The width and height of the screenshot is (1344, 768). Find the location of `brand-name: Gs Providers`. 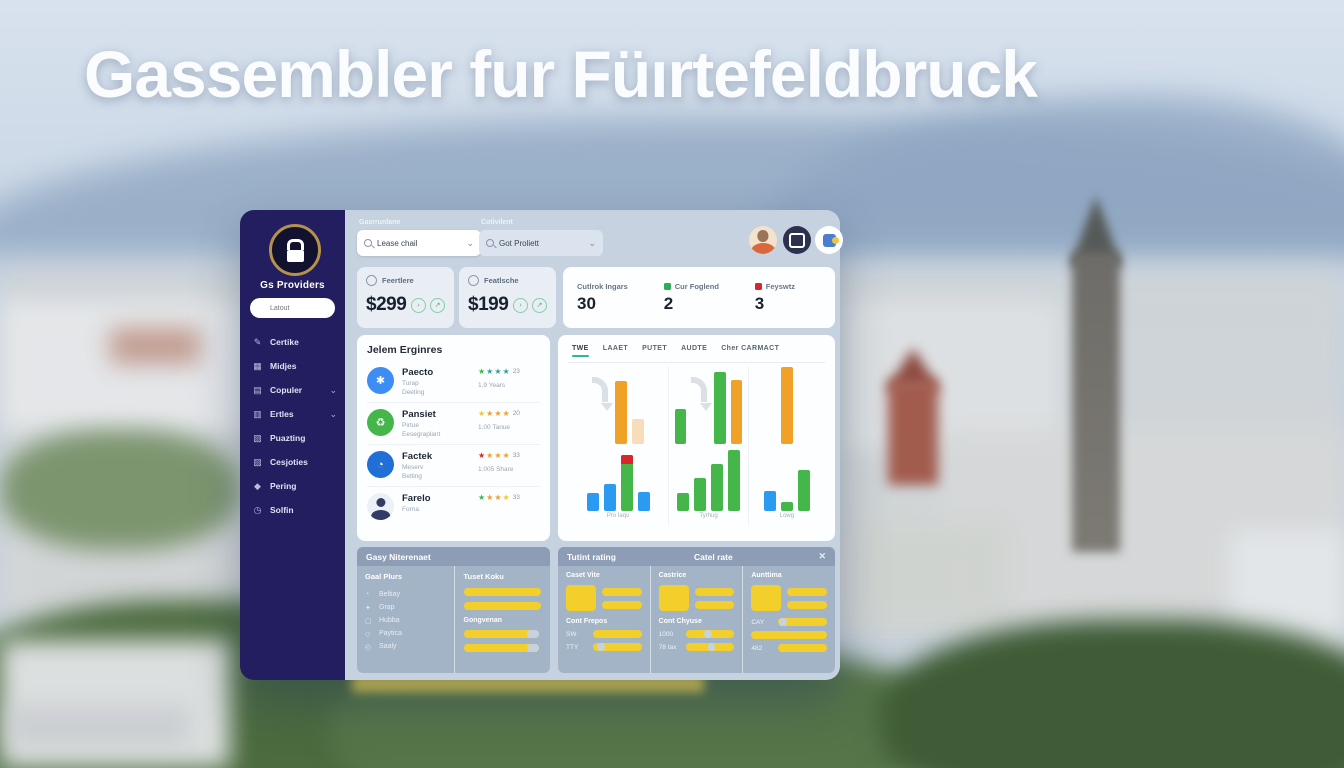

brand-name: Gs Providers is located at coordinates (292, 285).